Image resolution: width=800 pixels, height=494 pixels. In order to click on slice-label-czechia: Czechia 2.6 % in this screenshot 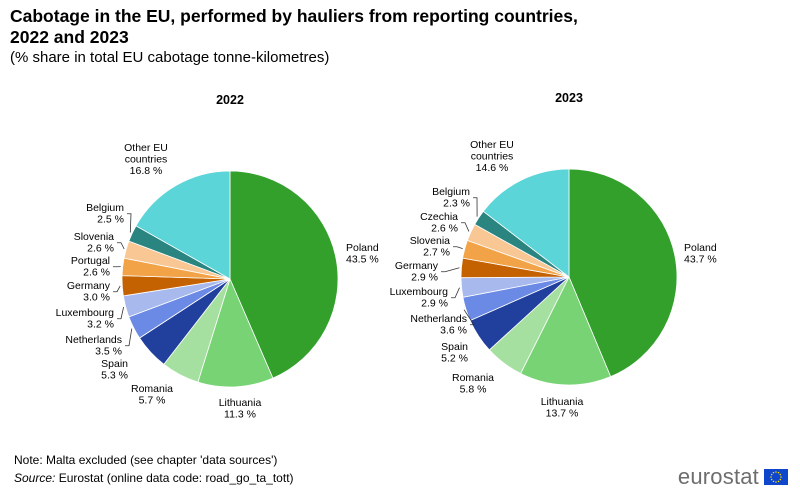, I will do `click(439, 223)`.